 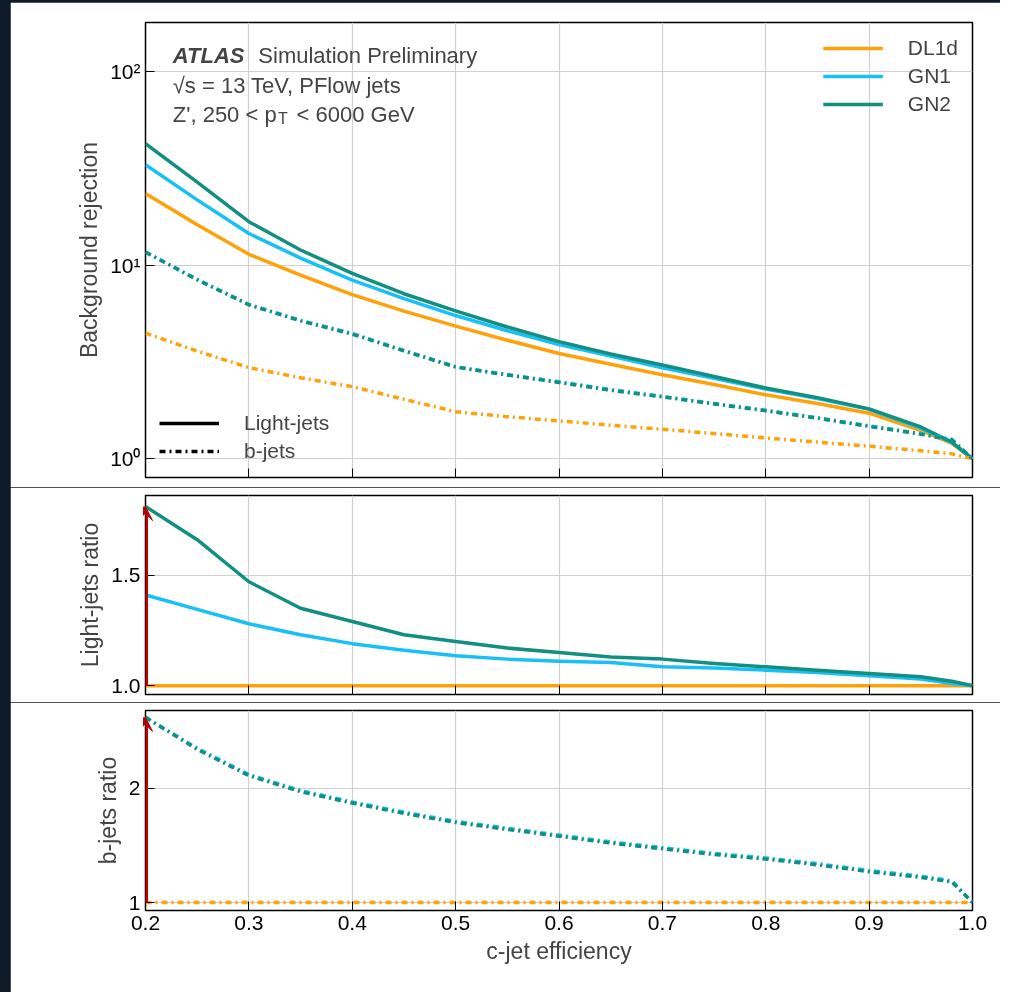 I want to click on x-tick-label: 0.8, so click(x=766, y=922).